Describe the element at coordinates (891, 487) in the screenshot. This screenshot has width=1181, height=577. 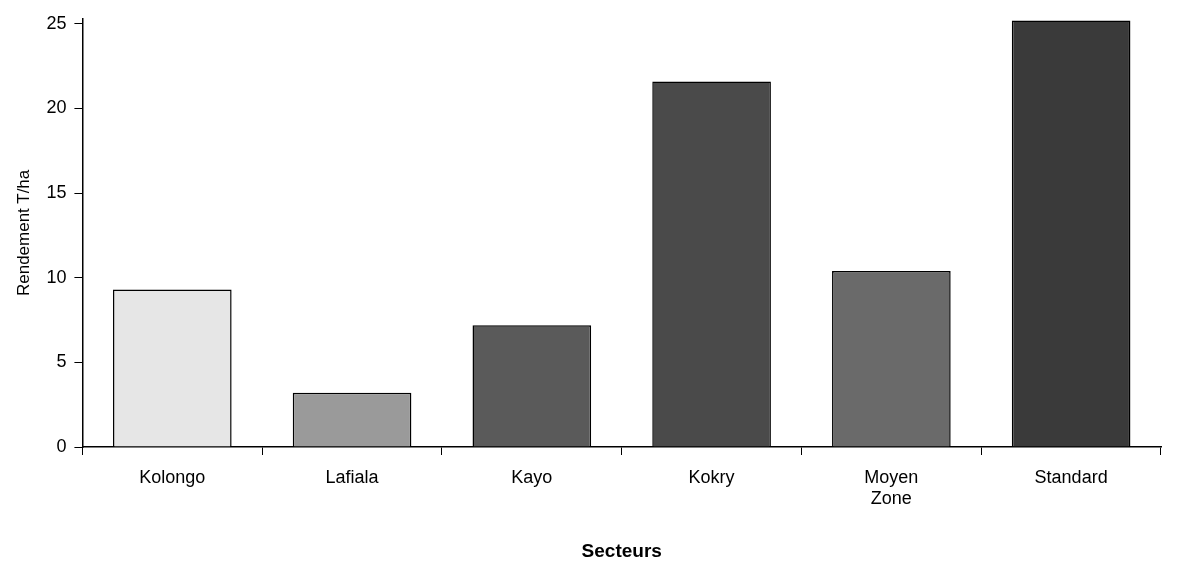
I see `x-tick-label: Moyen Zone` at that location.